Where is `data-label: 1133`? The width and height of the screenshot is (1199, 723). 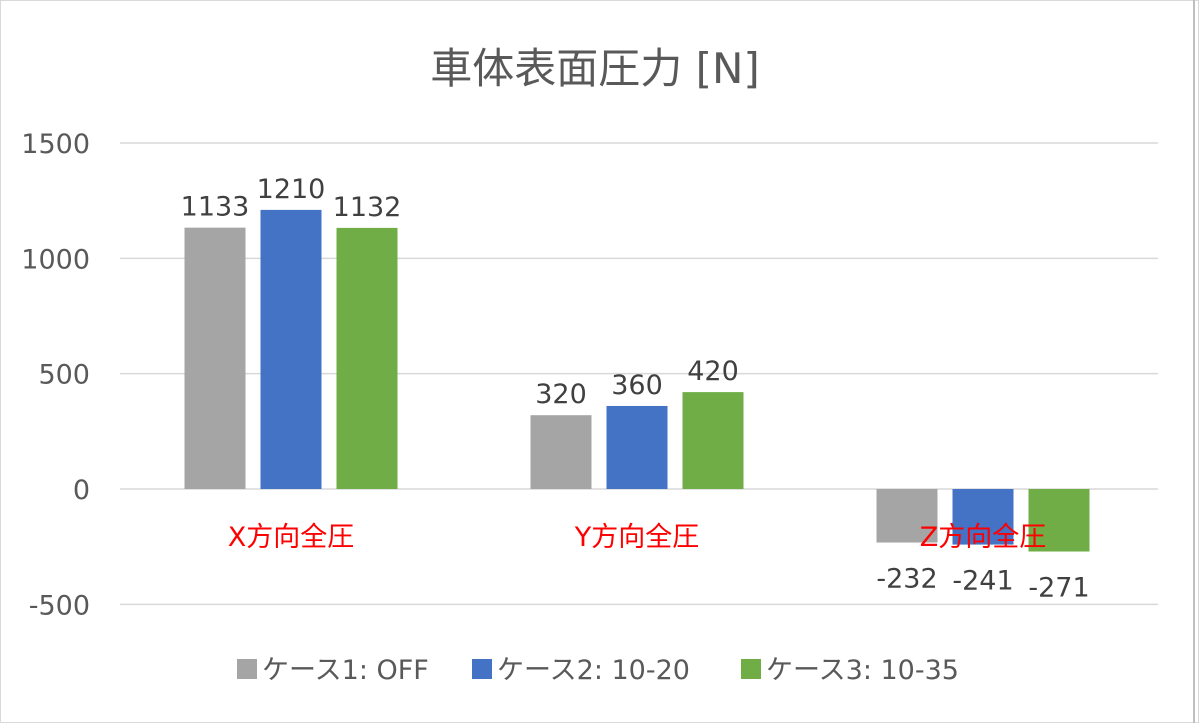 data-label: 1133 is located at coordinates (215, 207).